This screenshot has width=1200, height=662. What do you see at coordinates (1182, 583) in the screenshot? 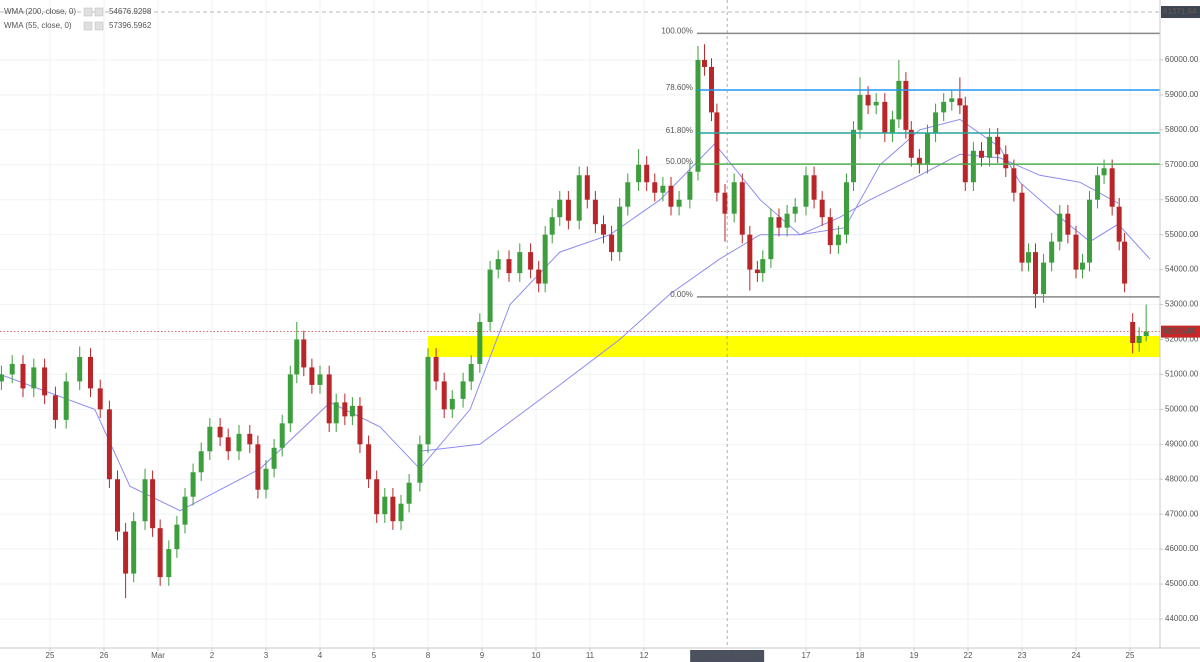
I see `y-tick-label: 45000.00` at bounding box center [1182, 583].